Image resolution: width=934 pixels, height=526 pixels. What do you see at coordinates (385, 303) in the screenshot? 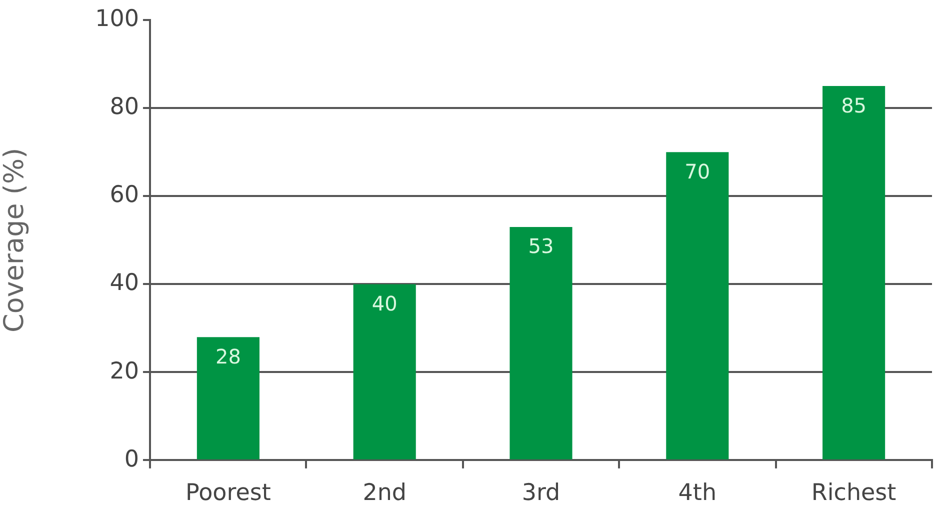
I see `data-label: 40` at bounding box center [385, 303].